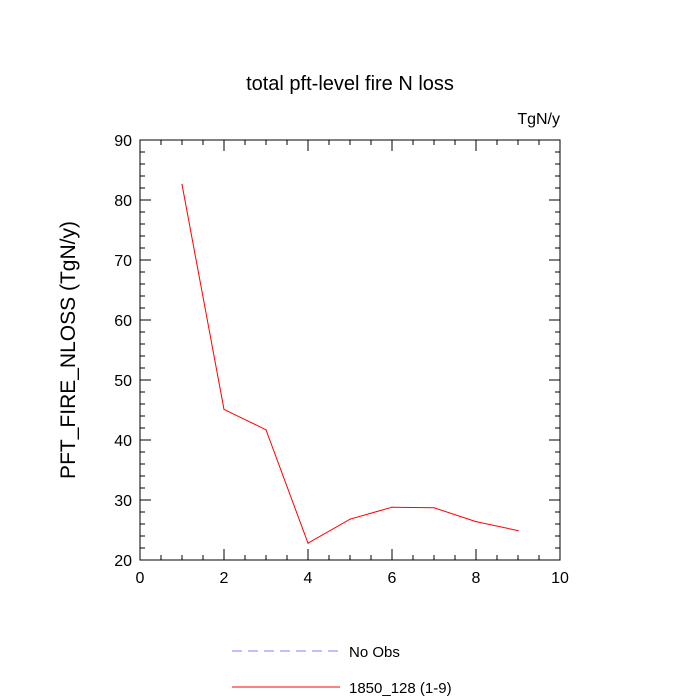 This screenshot has height=700, width=700. Describe the element at coordinates (538, 119) in the screenshot. I see `units-label: TgN/y` at that location.